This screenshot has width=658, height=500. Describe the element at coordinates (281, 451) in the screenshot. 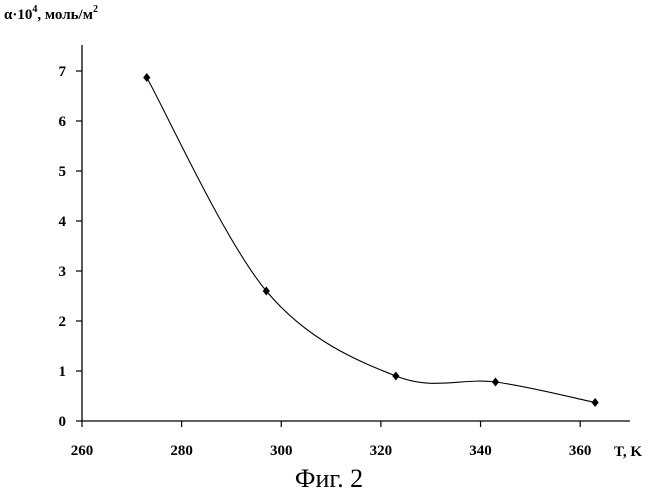

I see `x-tick-label: 300` at that location.